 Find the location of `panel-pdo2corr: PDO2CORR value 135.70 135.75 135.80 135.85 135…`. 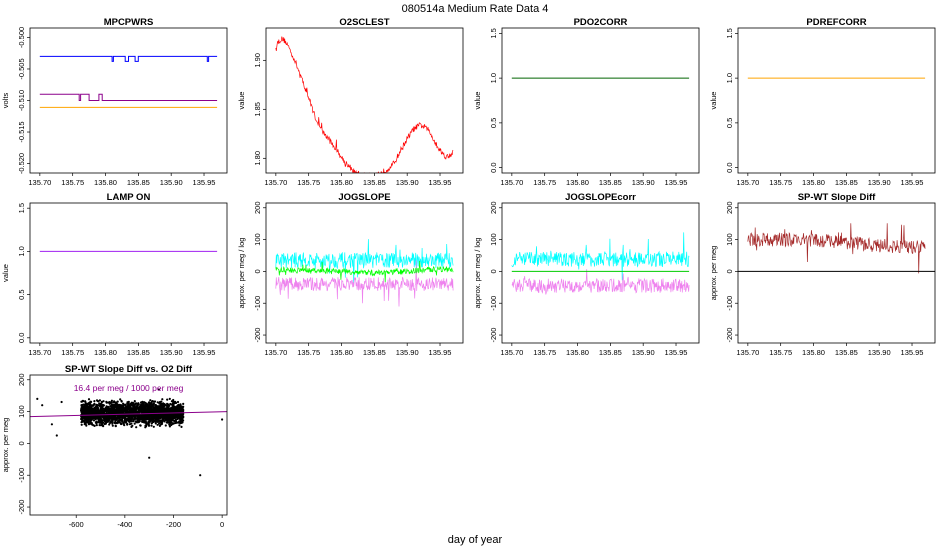

panel-pdo2corr: PDO2CORR value 135.70 135.75 135.80 135.85 135… is located at coordinates (586, 102).